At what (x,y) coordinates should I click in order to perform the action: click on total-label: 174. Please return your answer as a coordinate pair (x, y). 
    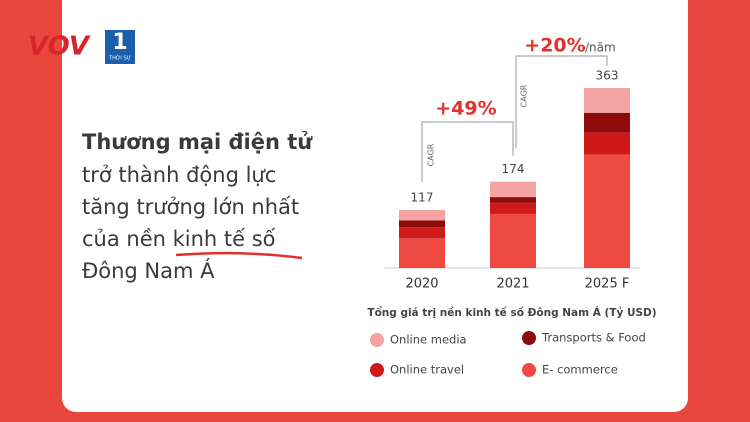
    Looking at the image, I should click on (513, 169).